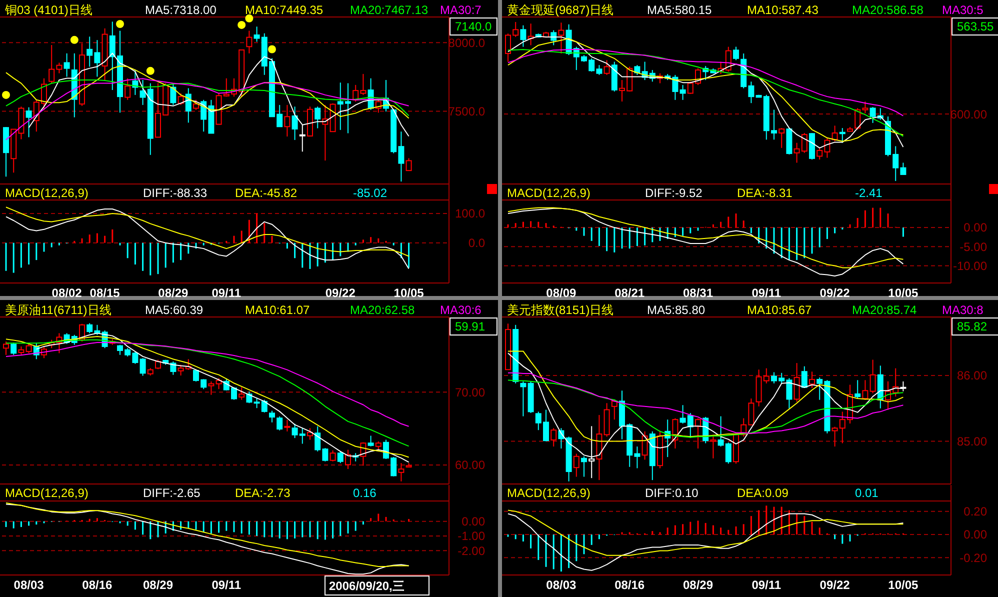  What do you see at coordinates (974, 557) in the screenshot?
I see `y-tick-label: -0.20` at bounding box center [974, 557].